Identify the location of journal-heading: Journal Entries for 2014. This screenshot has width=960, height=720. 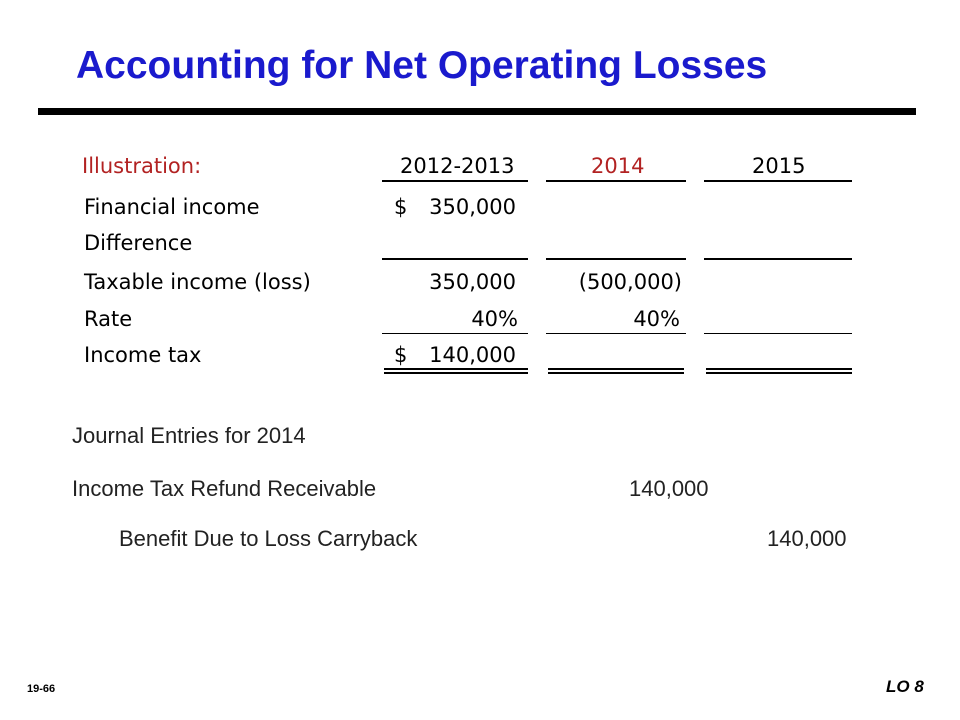
(189, 435).